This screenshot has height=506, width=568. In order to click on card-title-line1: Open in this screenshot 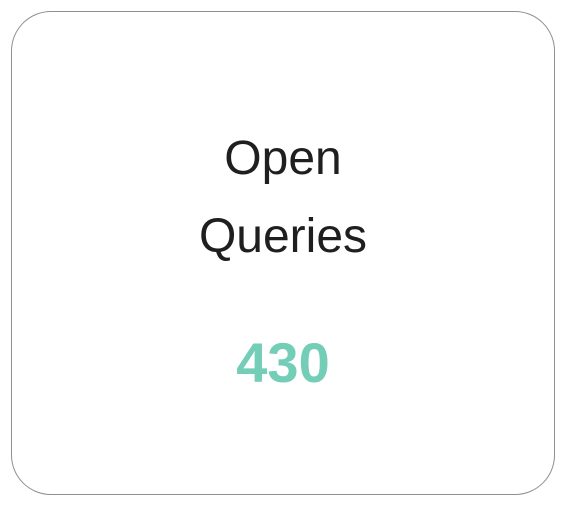, I will do `click(283, 158)`.